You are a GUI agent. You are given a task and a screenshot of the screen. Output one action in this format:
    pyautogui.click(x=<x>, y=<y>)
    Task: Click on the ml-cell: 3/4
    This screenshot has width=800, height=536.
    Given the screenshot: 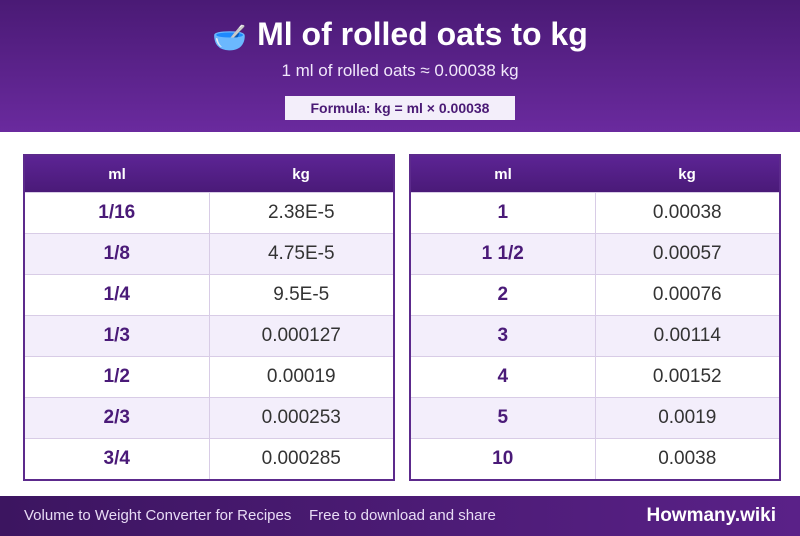 What is the action you would take?
    pyautogui.click(x=117, y=459)
    